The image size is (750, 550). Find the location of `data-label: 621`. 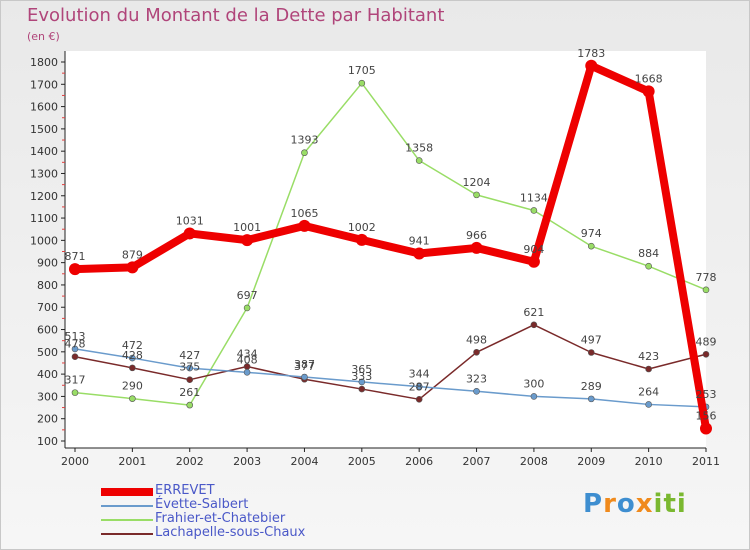

data-label: 621 is located at coordinates (533, 312).